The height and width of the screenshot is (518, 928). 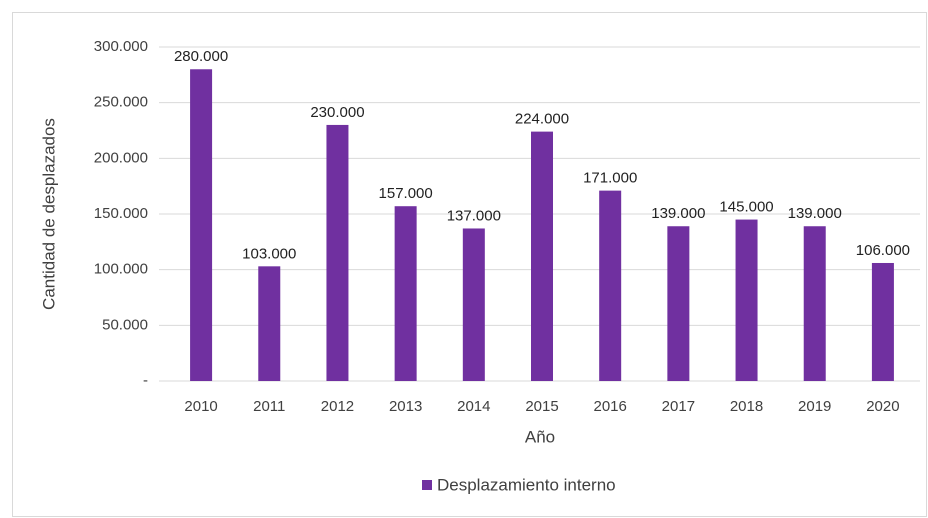 What do you see at coordinates (121, 46) in the screenshot?
I see `y-tick-label: 300.000` at bounding box center [121, 46].